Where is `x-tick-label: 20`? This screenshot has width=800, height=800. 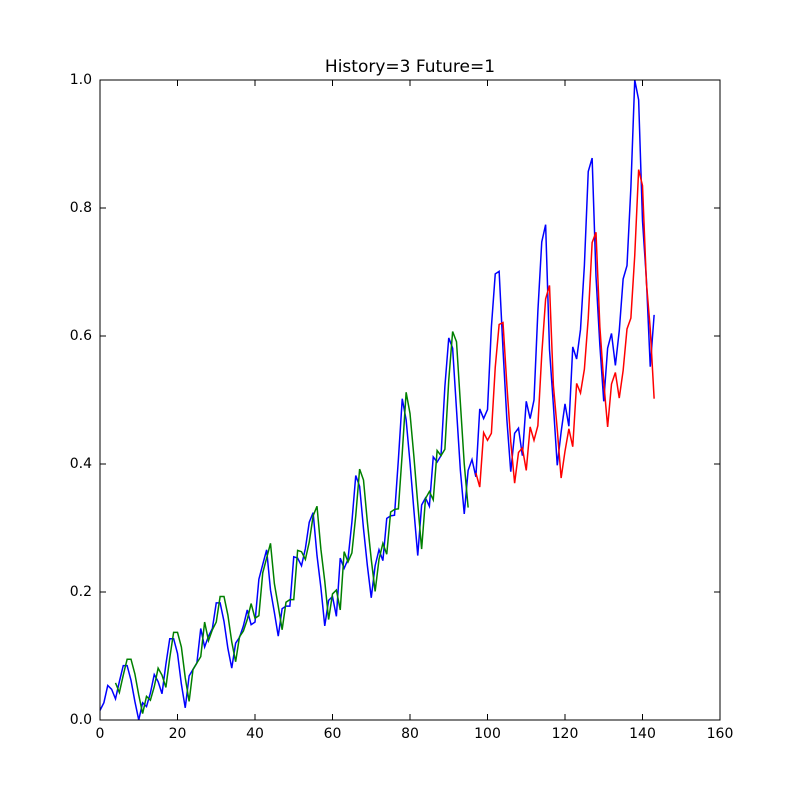
x-tick-label: 20 is located at coordinates (178, 734).